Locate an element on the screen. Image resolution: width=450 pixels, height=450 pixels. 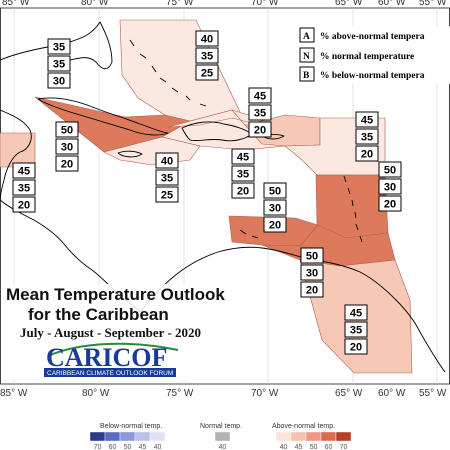
coast-jamaica is located at coordinates (130, 154).